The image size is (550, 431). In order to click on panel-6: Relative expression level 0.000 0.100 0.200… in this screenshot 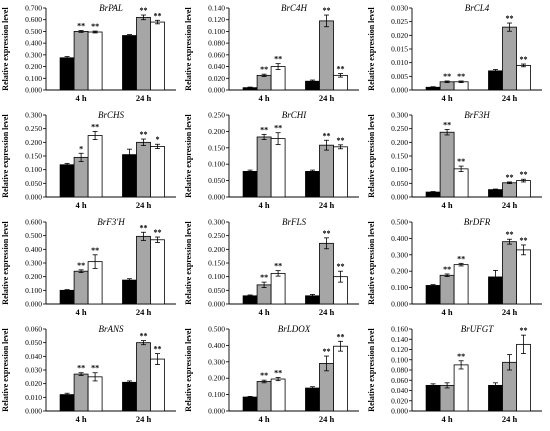, I will do `click(88, 267)`.